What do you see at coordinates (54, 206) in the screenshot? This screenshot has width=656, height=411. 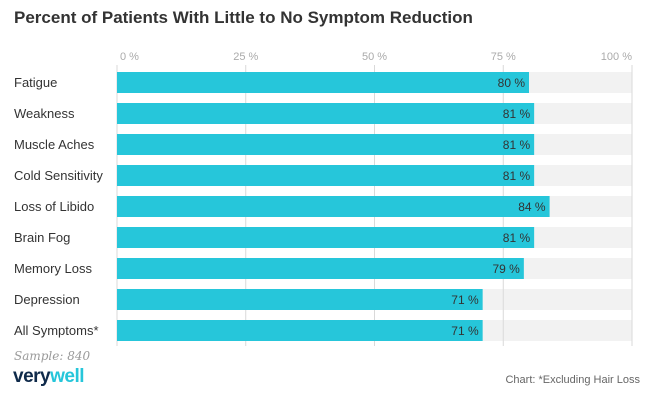 I see `category-label-4: Loss of Libido` at bounding box center [54, 206].